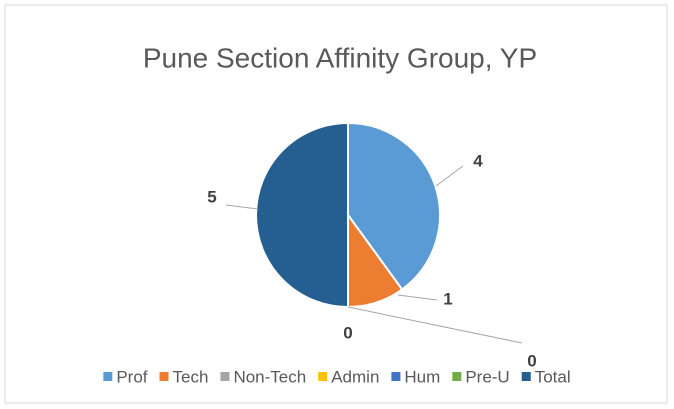 This screenshot has height=409, width=674. What do you see at coordinates (478, 160) in the screenshot?
I see `data-label: 4` at bounding box center [478, 160].